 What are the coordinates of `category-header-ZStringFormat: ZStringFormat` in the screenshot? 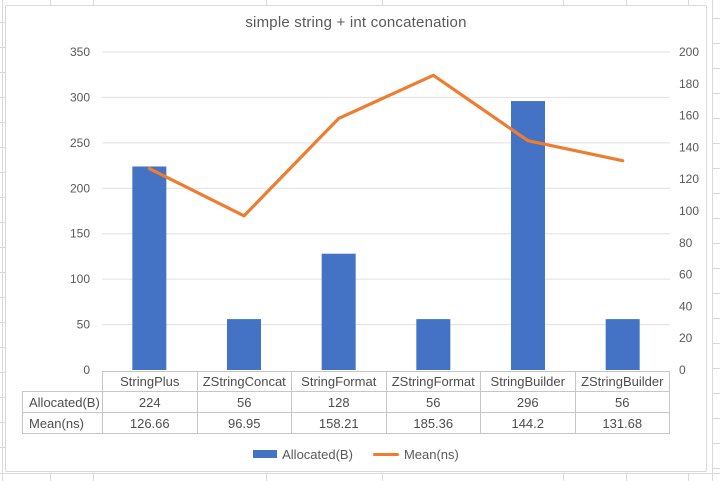 It's located at (433, 381).